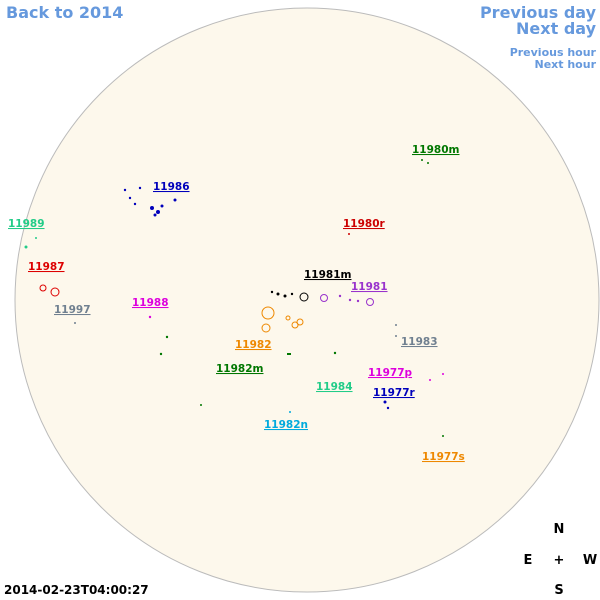 This screenshot has height=600, width=600. What do you see at coordinates (443, 457) in the screenshot?
I see `region-label: 11977s` at bounding box center [443, 457].